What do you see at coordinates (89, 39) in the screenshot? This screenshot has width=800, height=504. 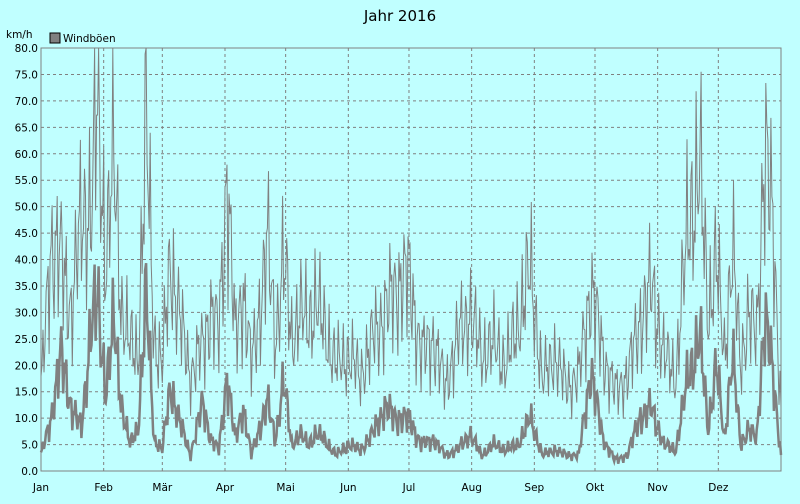 I see `legend-label-windboeen: Windböen` at bounding box center [89, 39].